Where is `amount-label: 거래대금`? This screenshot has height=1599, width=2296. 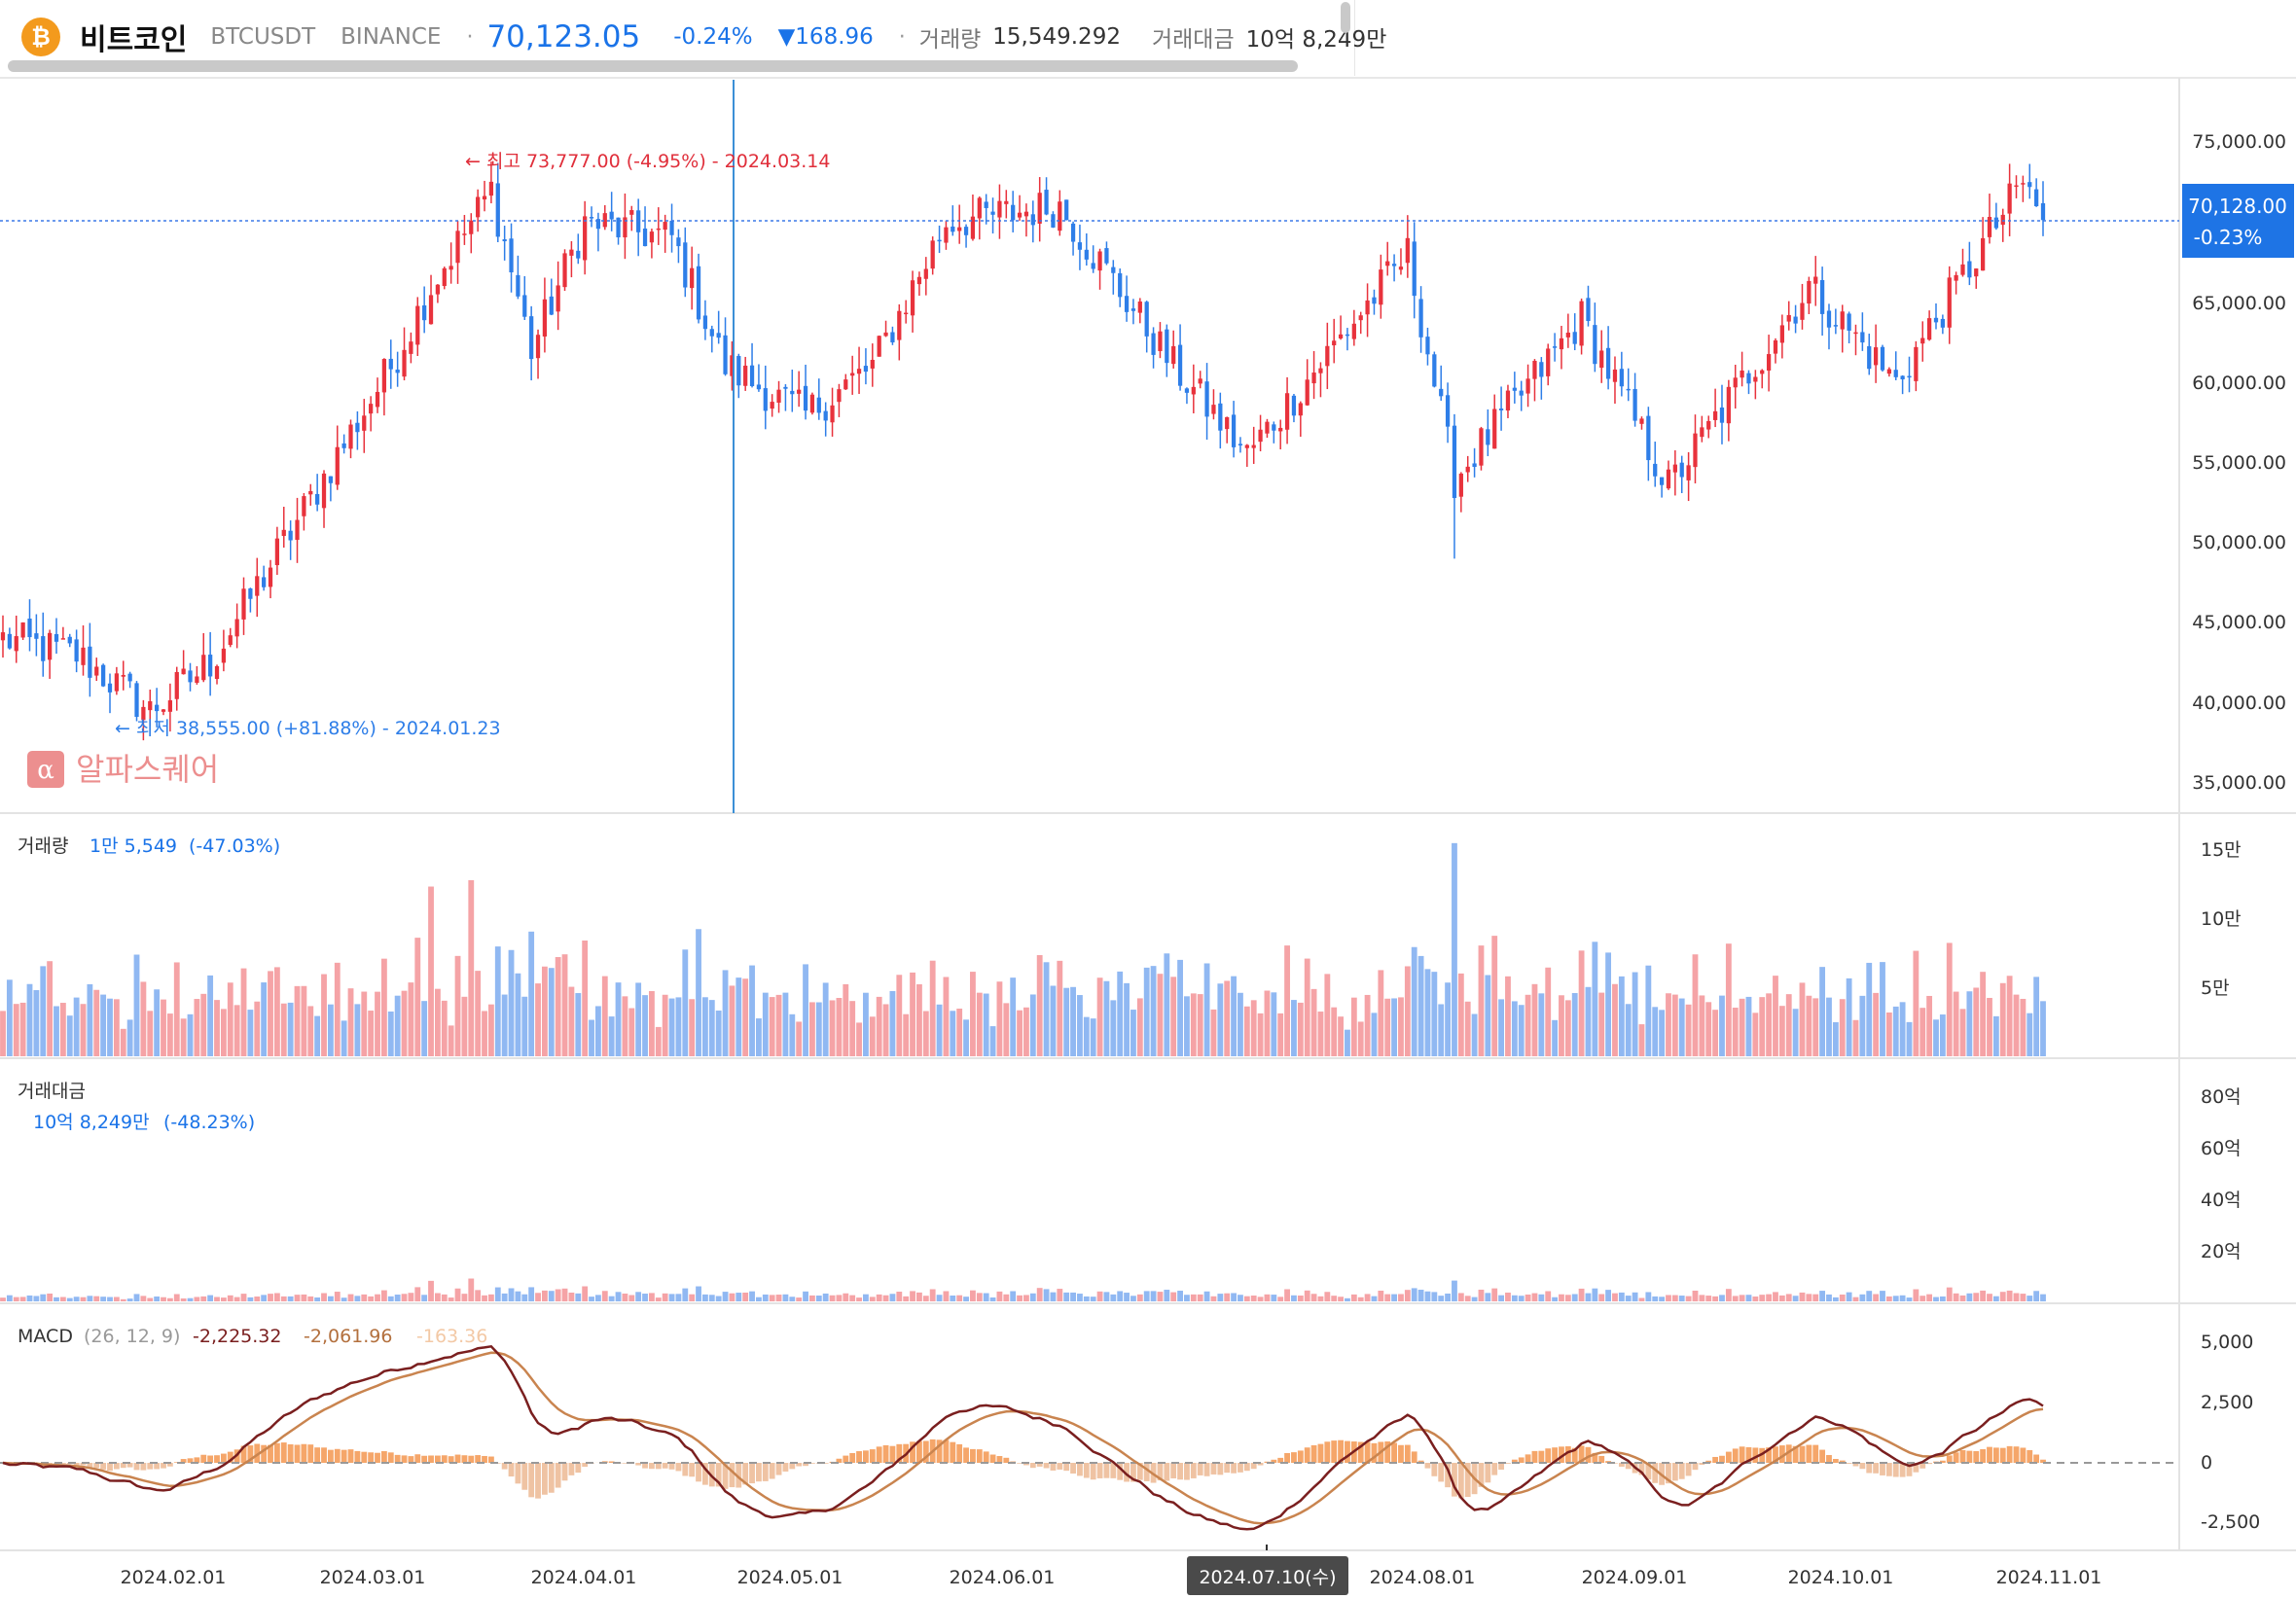
amount-label: 거래대금 is located at coordinates (1193, 40).